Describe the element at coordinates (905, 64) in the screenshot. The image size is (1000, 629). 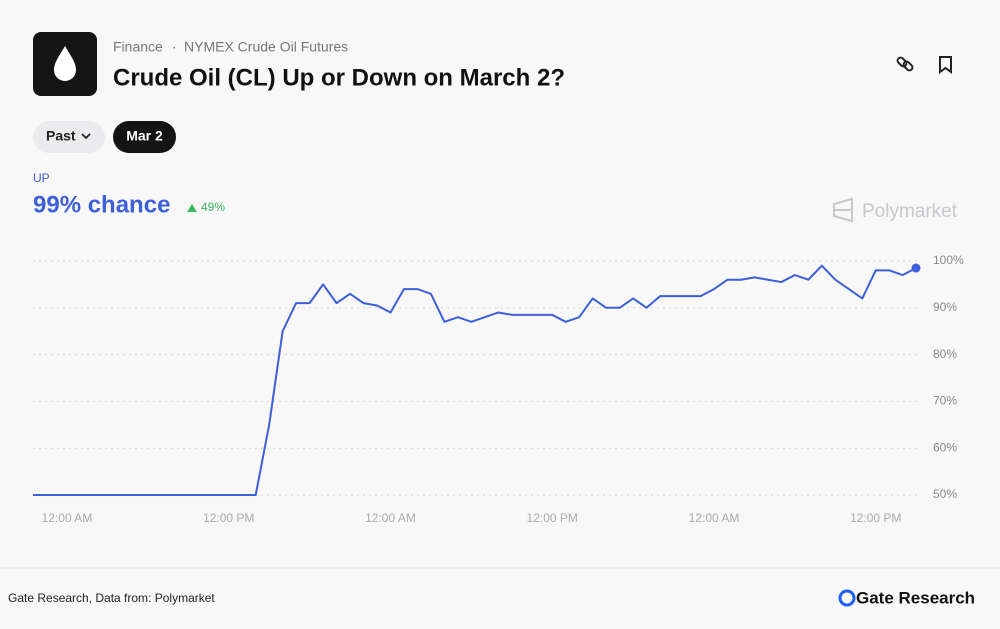
I see `link-button` at that location.